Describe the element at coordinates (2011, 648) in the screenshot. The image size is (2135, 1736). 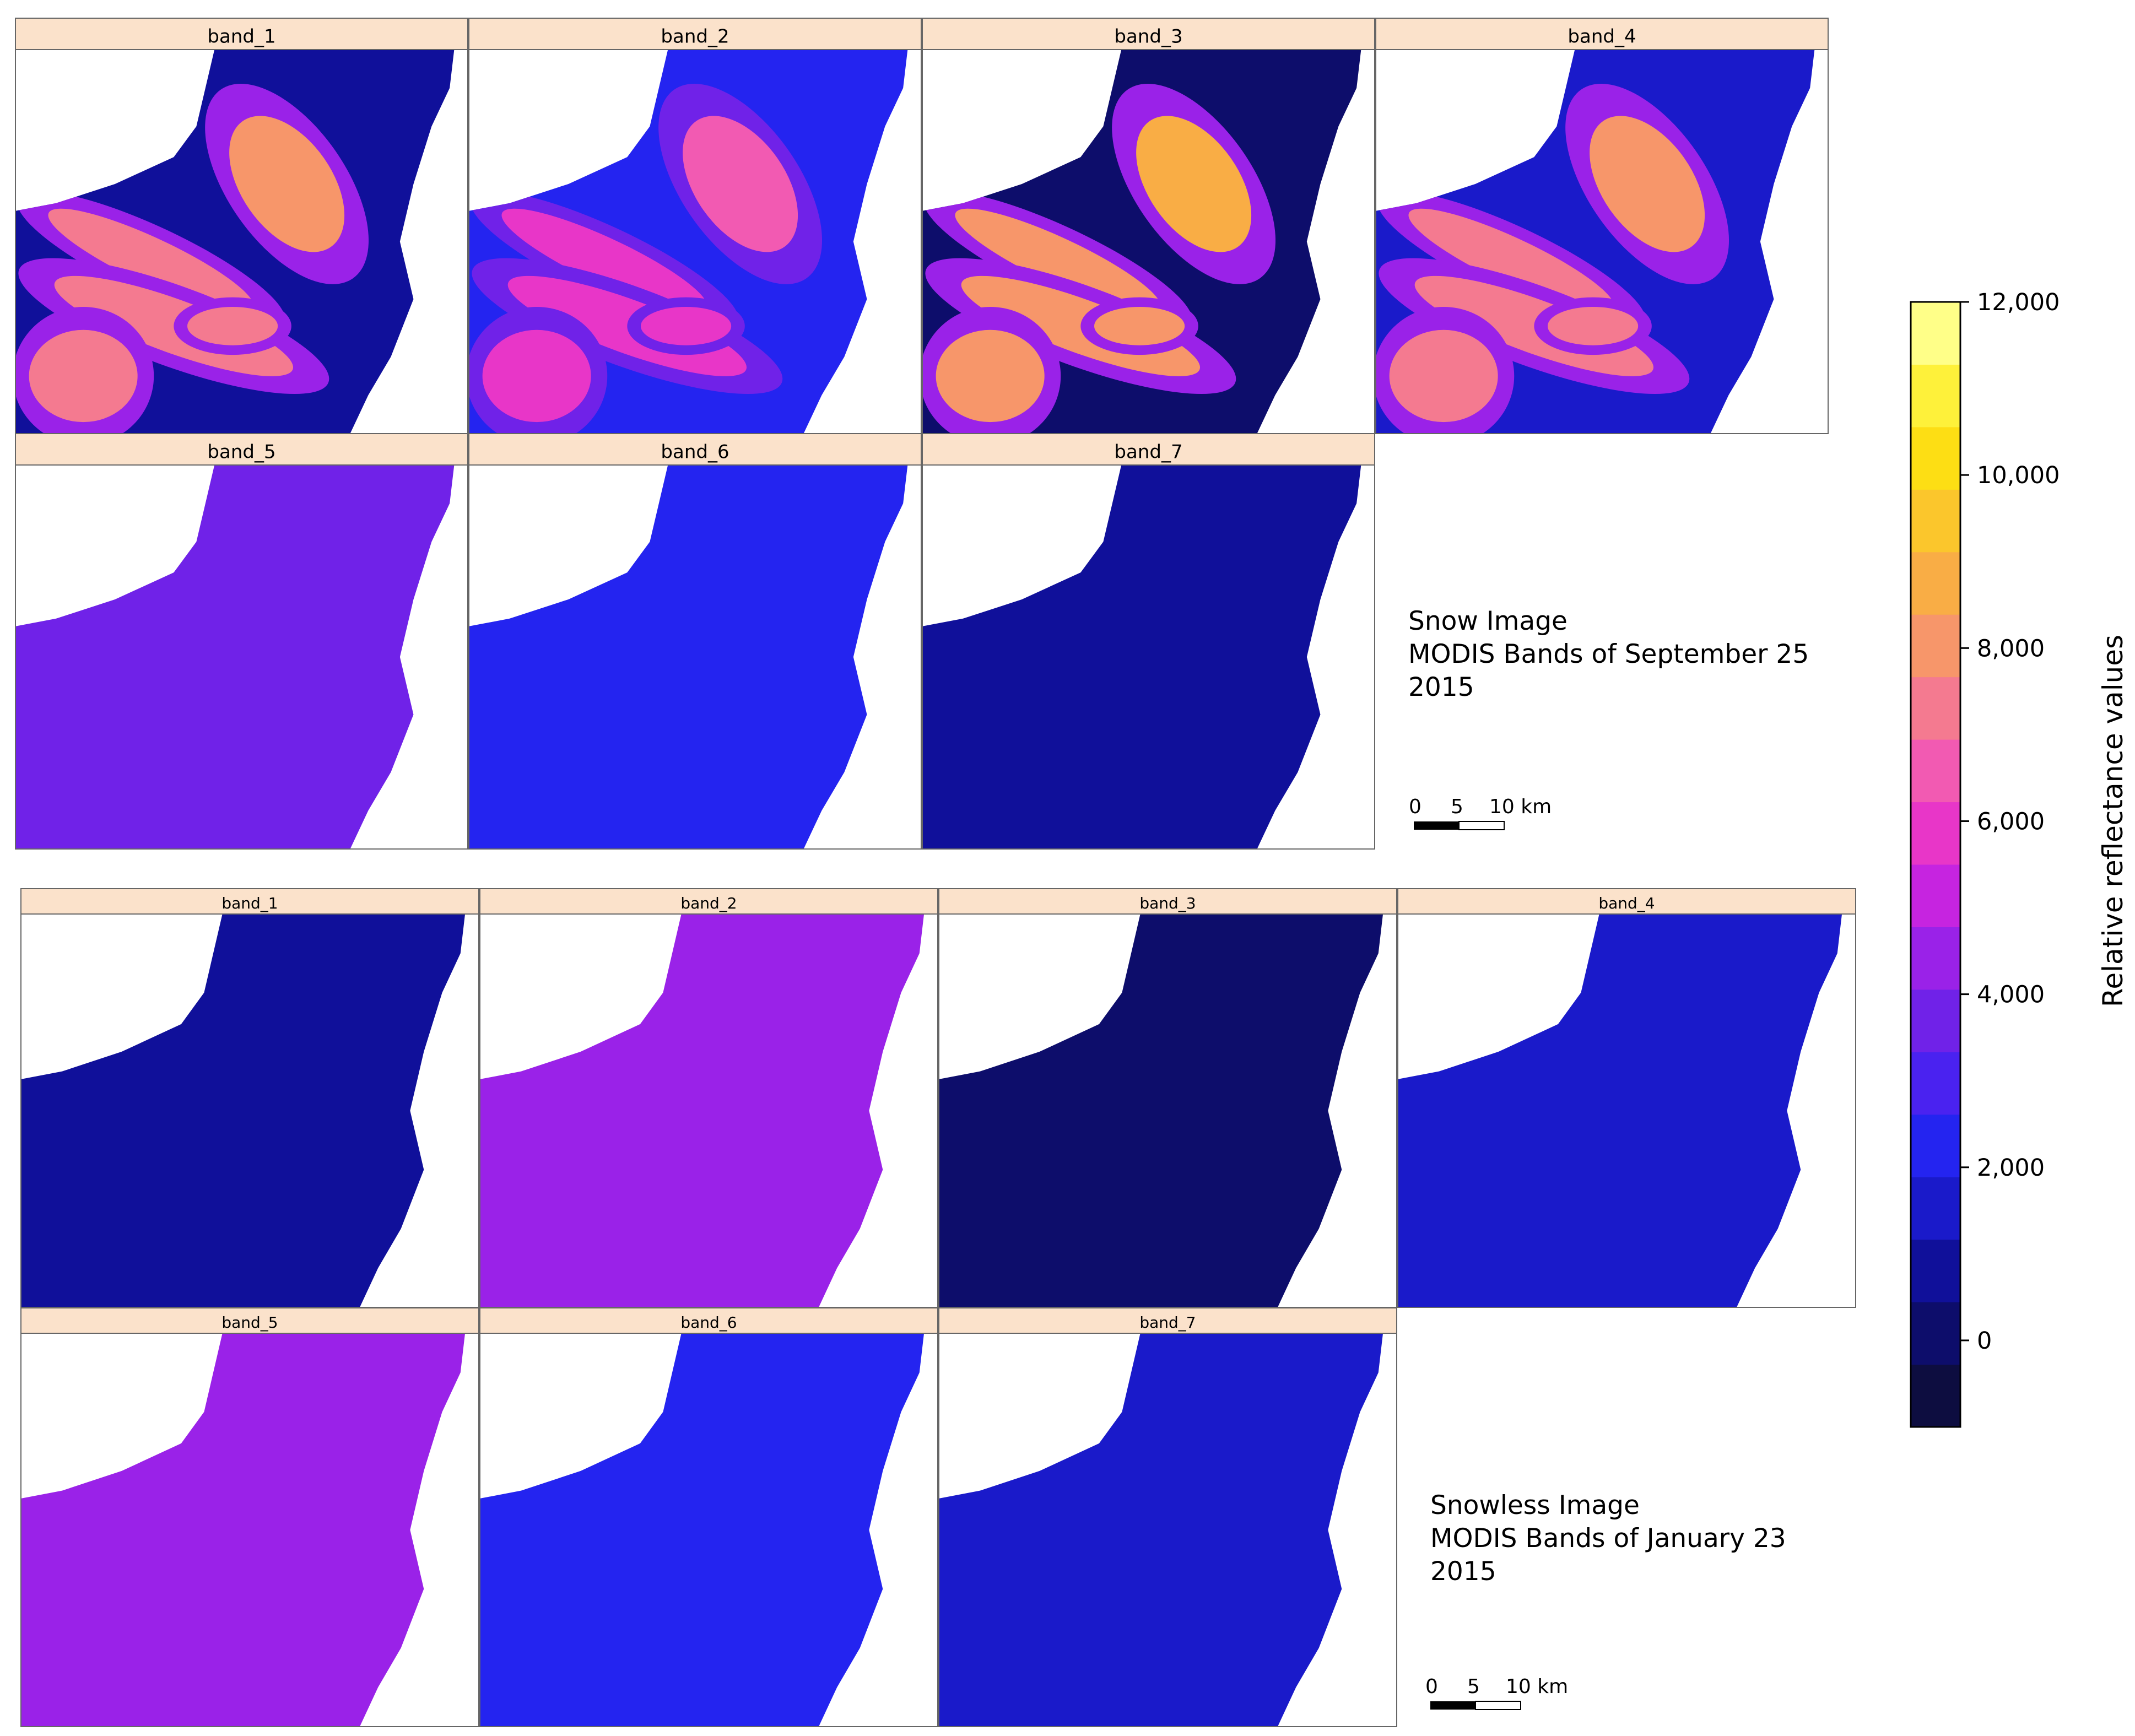
I see `colorbar-tick-label: 8,000` at that location.